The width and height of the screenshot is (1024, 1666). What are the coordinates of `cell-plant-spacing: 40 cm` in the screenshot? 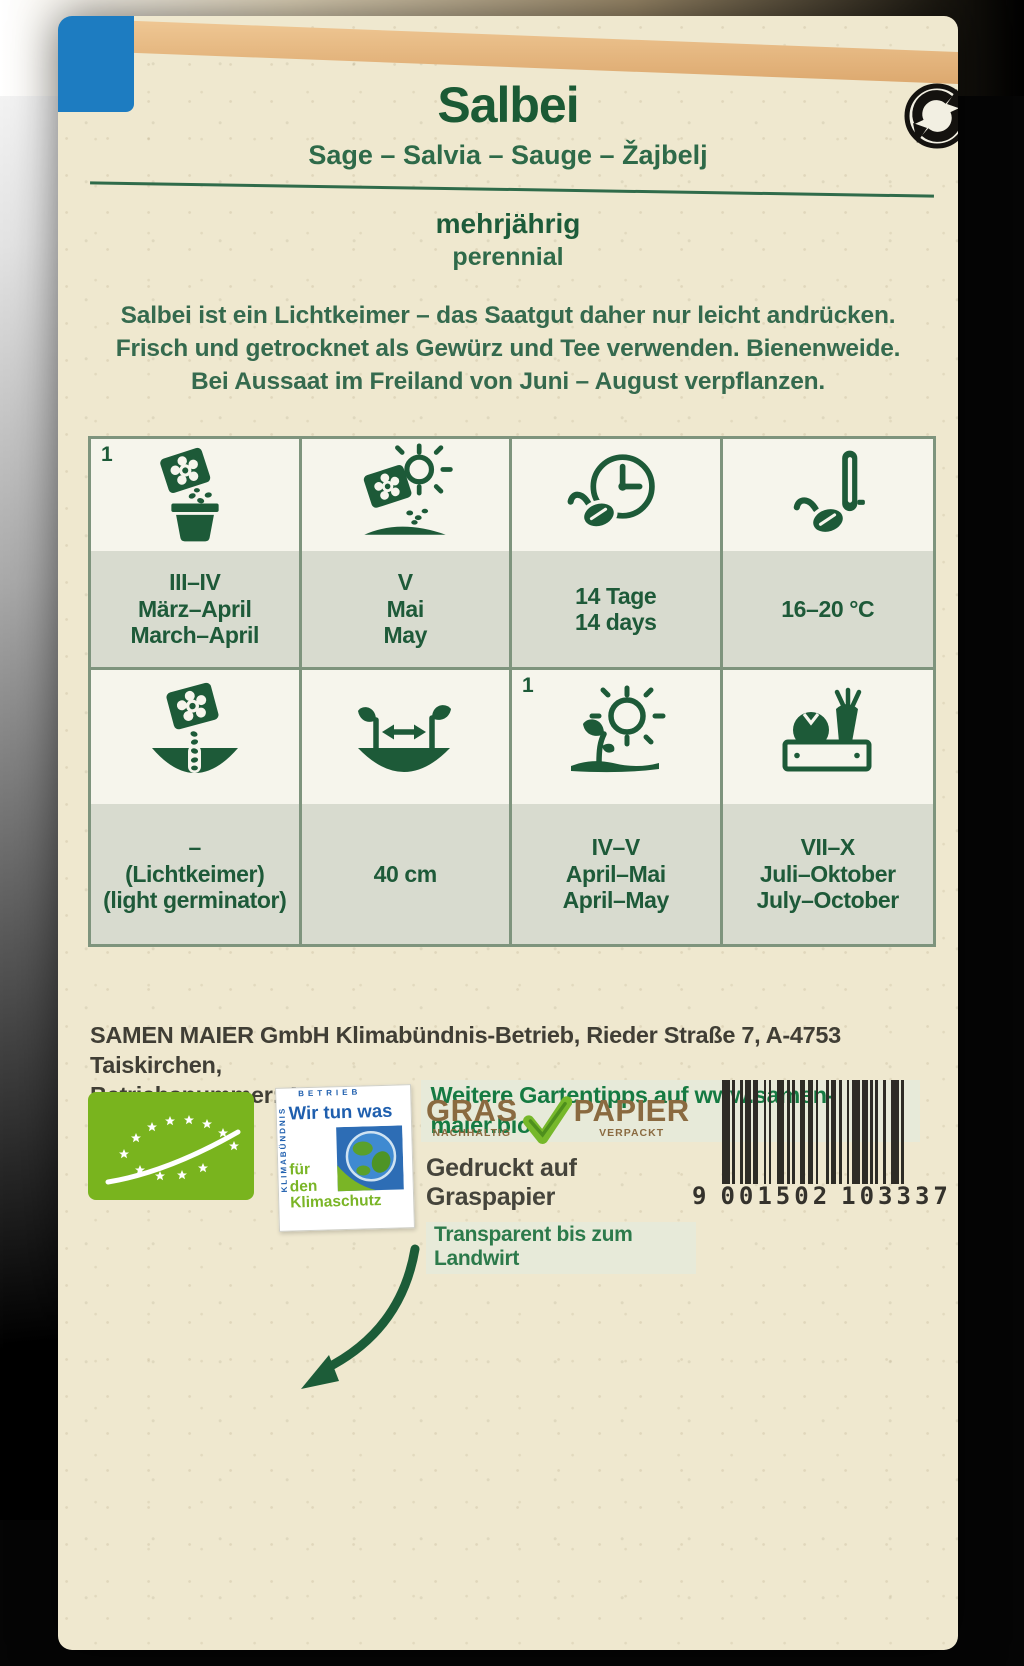 It's located at (406, 807).